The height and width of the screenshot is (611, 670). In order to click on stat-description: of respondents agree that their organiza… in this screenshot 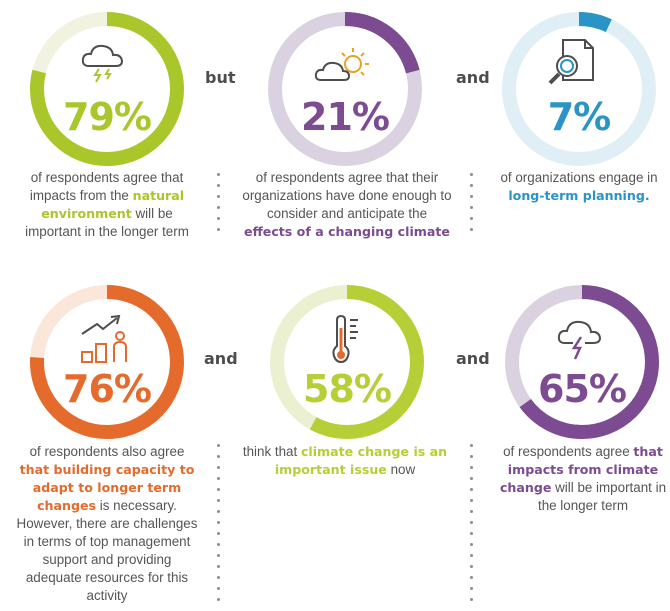, I will do `click(347, 204)`.